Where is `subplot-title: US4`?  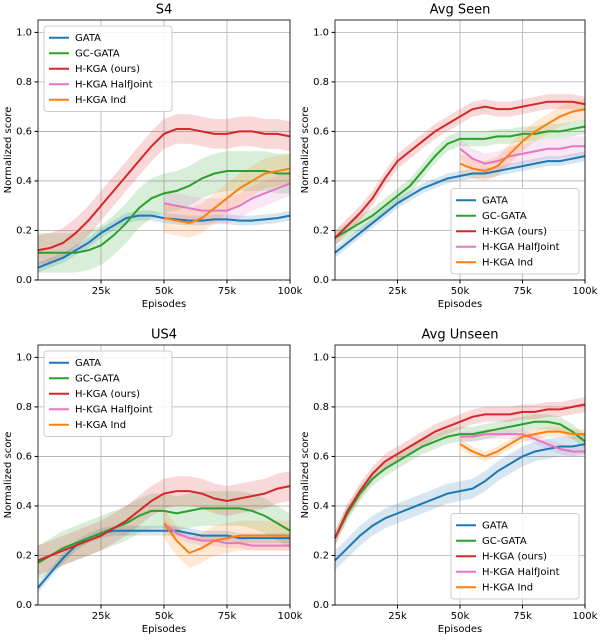 subplot-title: US4 is located at coordinates (164, 335).